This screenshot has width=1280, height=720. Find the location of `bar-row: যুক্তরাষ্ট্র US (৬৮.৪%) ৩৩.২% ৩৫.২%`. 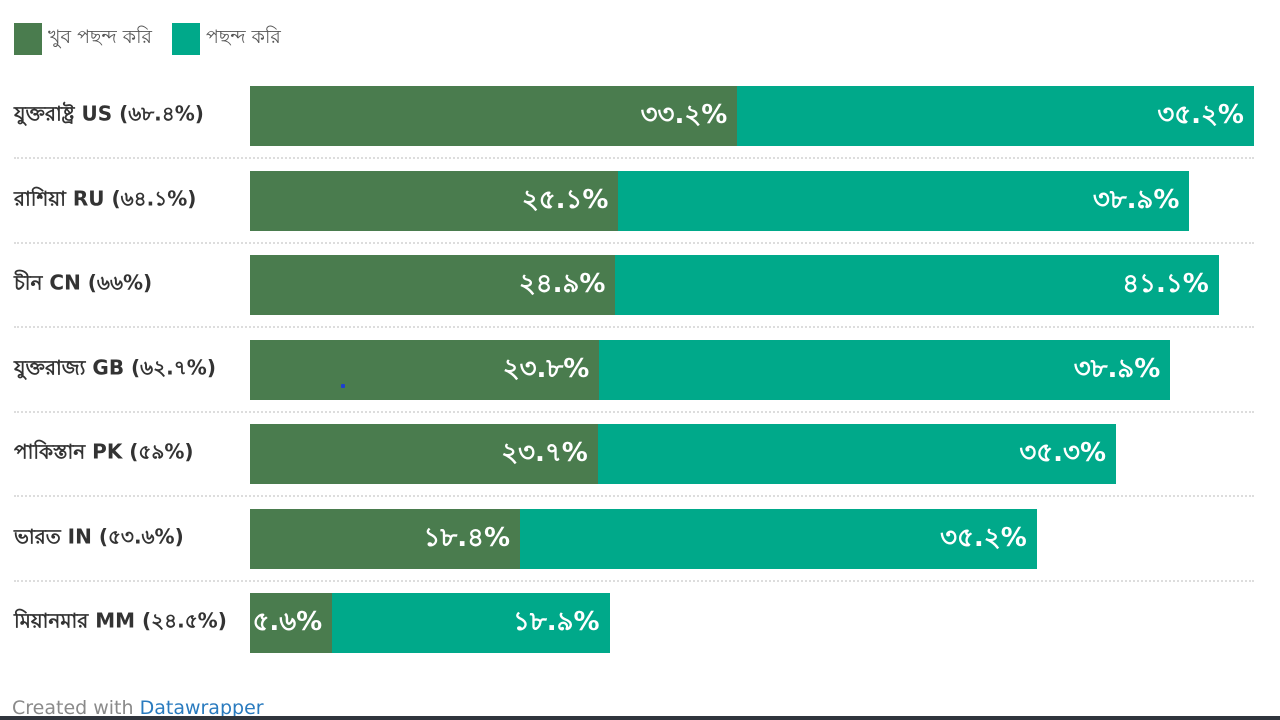

bar-row: যুক্তরাষ্ট্র US (৬৮.৪%) ৩৩.২% ৩৫.২% is located at coordinates (634, 116).